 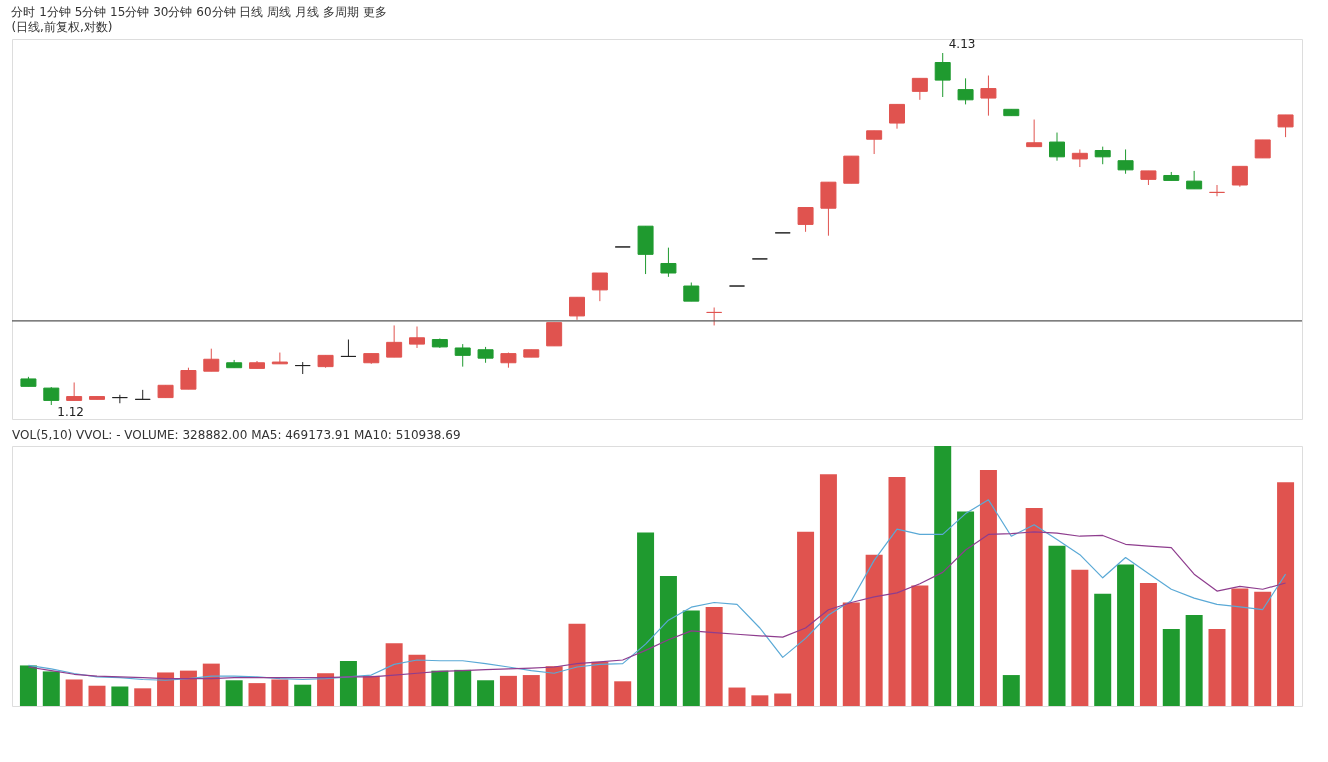 What do you see at coordinates (62, 27) in the screenshot?
I see `chart-subtitle: (日线,前复权,对数)` at bounding box center [62, 27].